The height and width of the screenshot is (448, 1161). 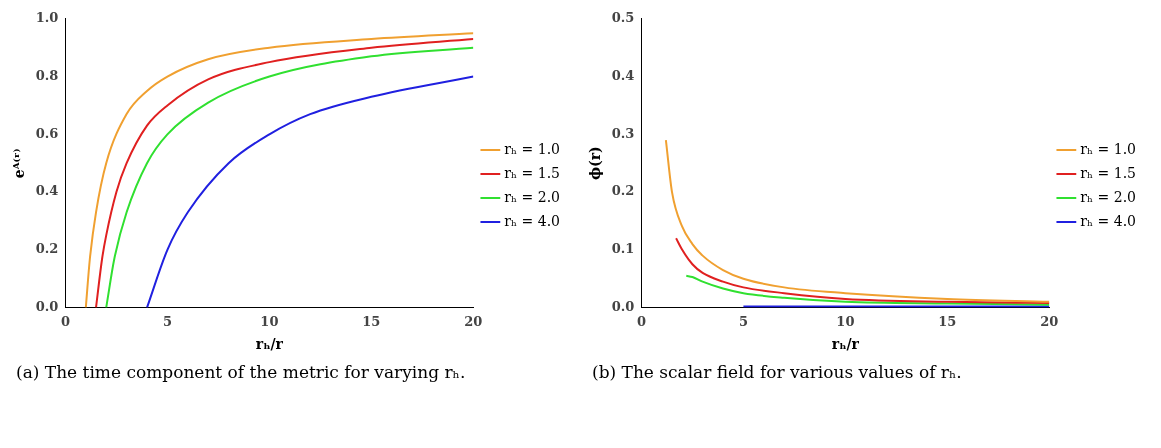 What do you see at coordinates (19, 163) in the screenshot?
I see `y-axis-title: eᴬ⁽ʳ⁾` at bounding box center [19, 163].